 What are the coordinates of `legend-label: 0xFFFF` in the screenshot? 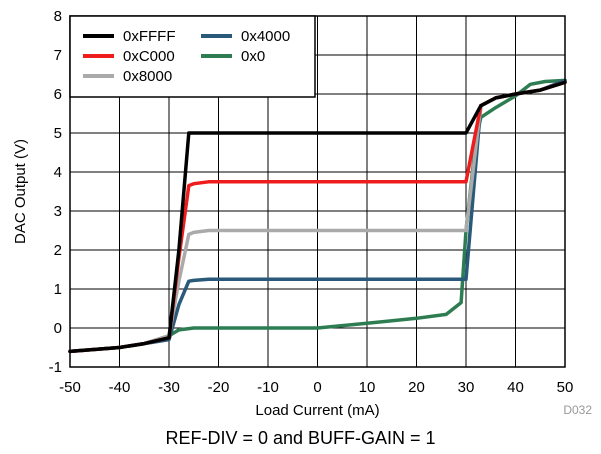 It's located at (149, 36).